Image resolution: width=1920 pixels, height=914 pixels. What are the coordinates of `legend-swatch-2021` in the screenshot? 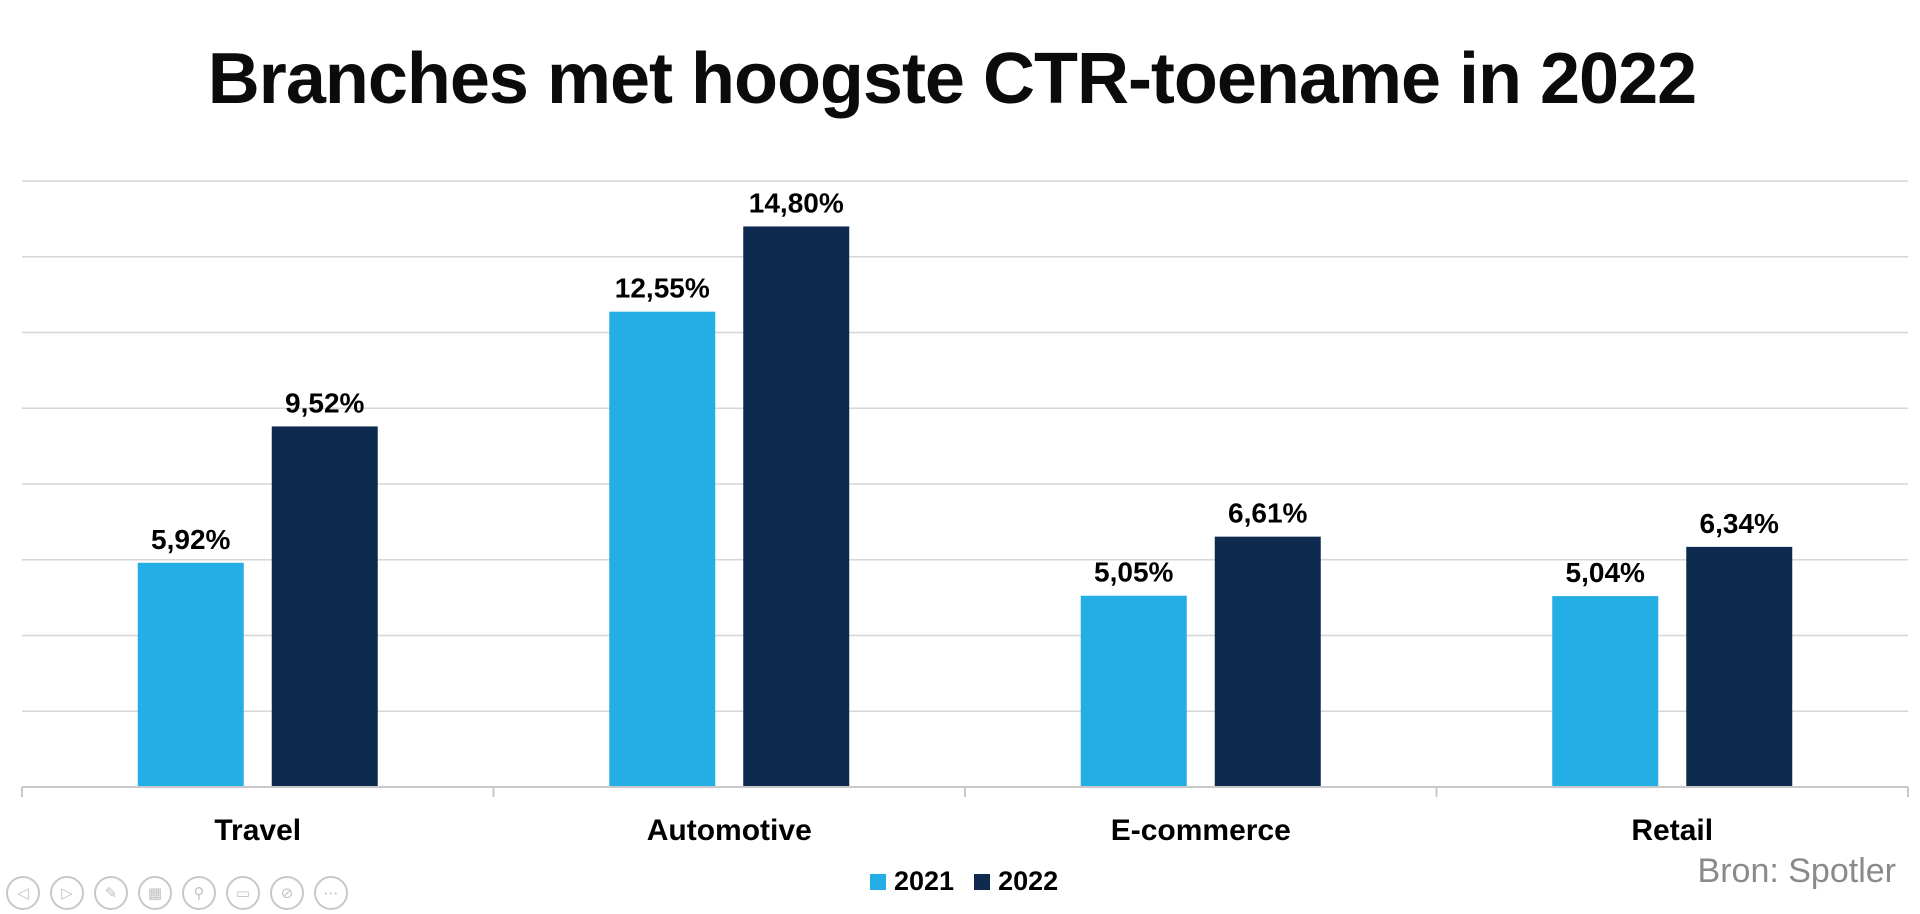 It's located at (878, 881).